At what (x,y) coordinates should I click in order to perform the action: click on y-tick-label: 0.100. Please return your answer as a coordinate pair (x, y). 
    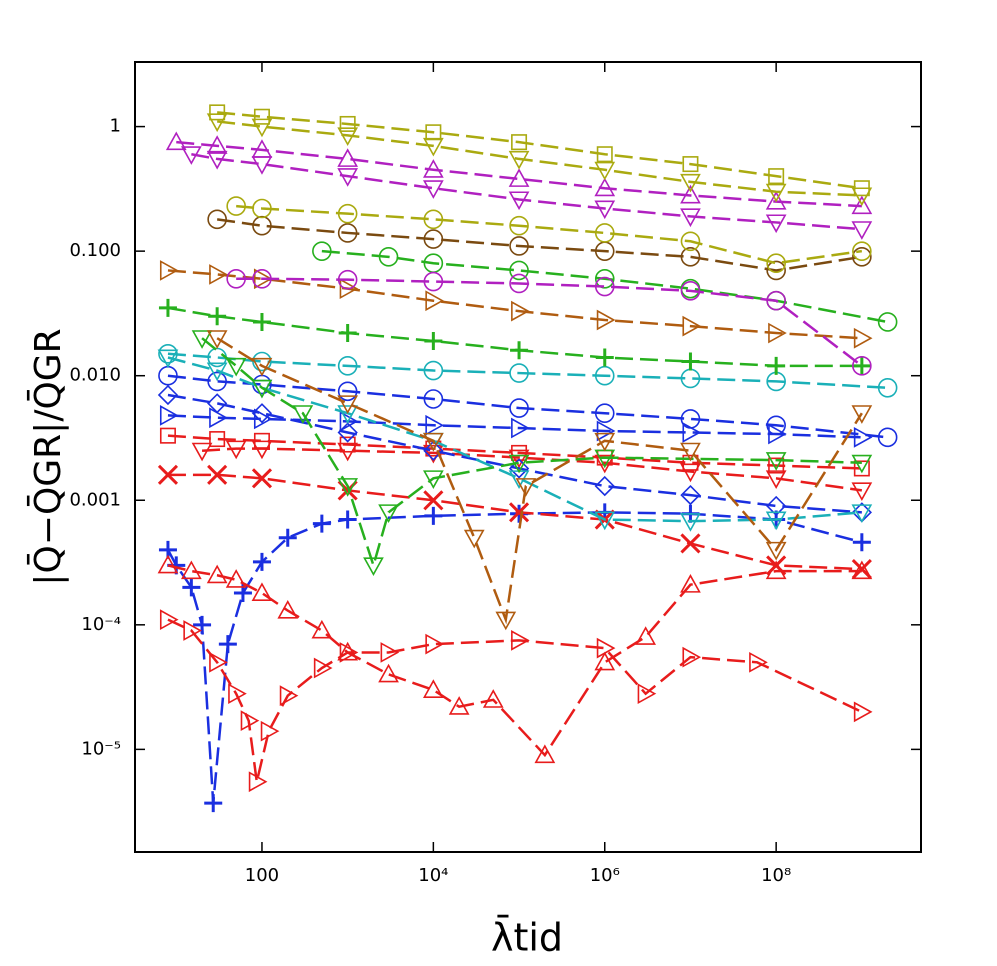
    Looking at the image, I should click on (95, 250).